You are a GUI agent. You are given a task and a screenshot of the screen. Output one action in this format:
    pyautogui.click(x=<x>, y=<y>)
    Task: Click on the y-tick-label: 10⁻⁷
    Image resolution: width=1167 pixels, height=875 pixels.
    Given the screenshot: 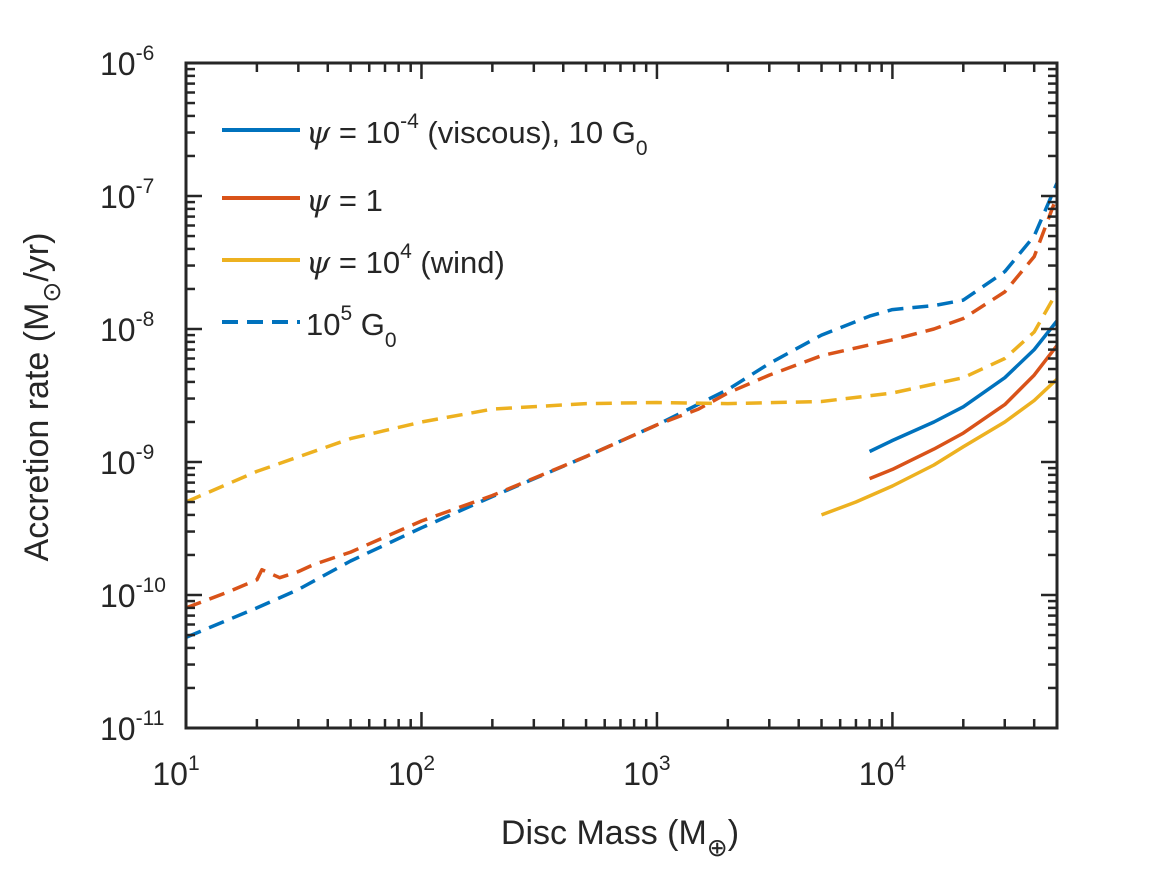 What is the action you would take?
    pyautogui.click(x=127, y=195)
    